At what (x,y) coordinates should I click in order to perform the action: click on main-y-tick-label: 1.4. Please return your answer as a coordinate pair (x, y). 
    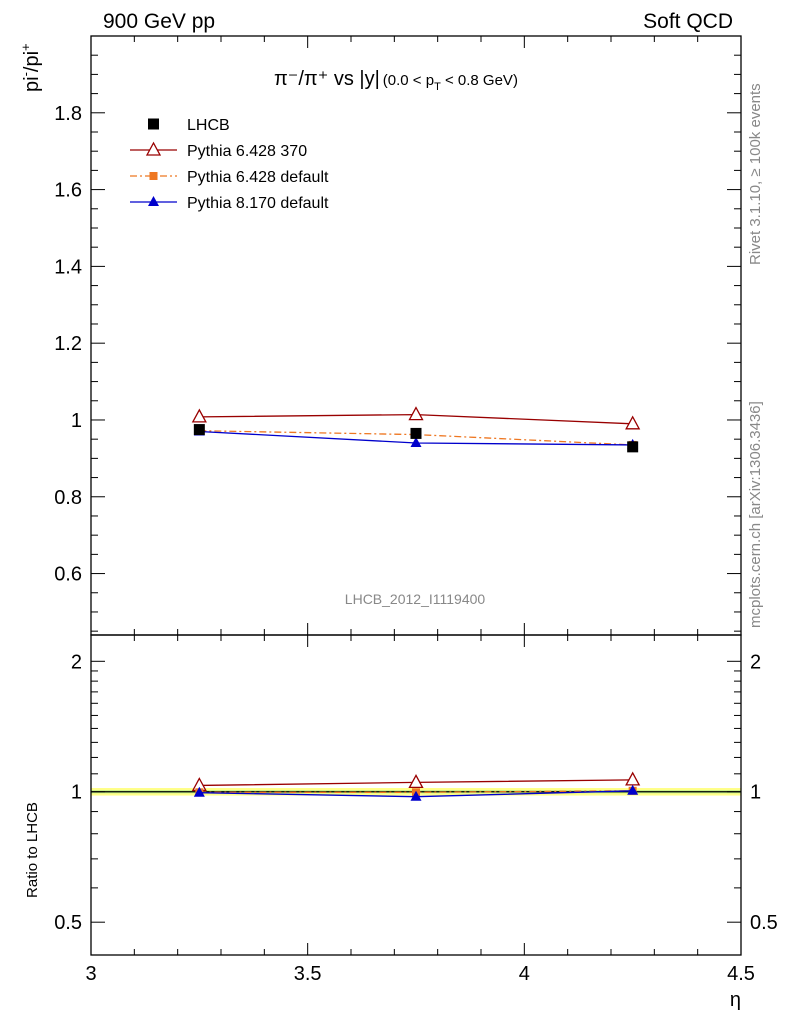
    Looking at the image, I should click on (68, 267).